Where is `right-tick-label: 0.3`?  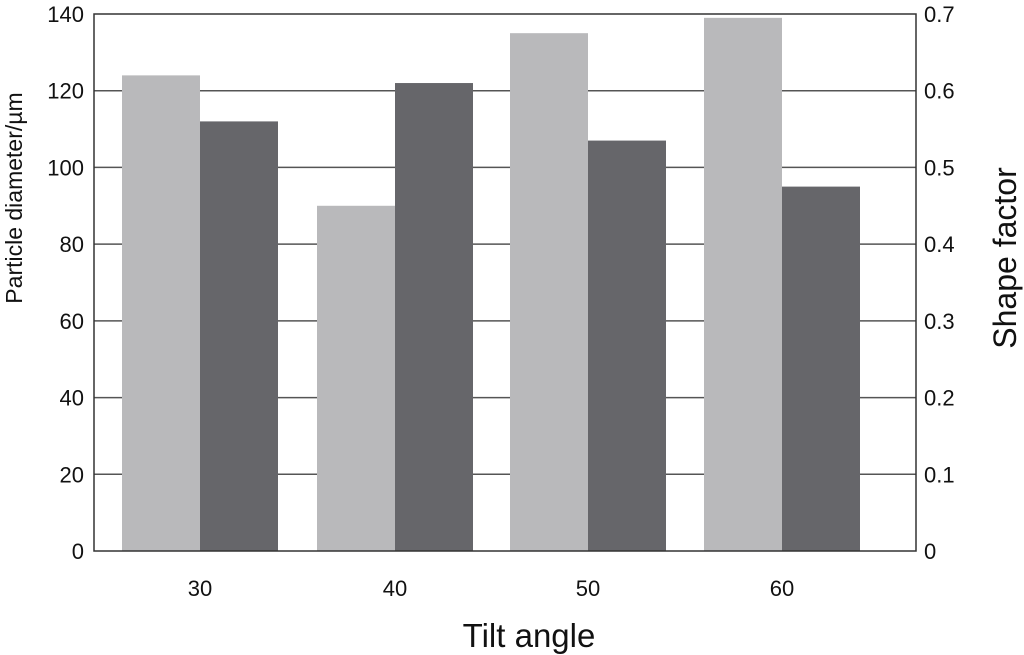 right-tick-label: 0.3 is located at coordinates (939, 321).